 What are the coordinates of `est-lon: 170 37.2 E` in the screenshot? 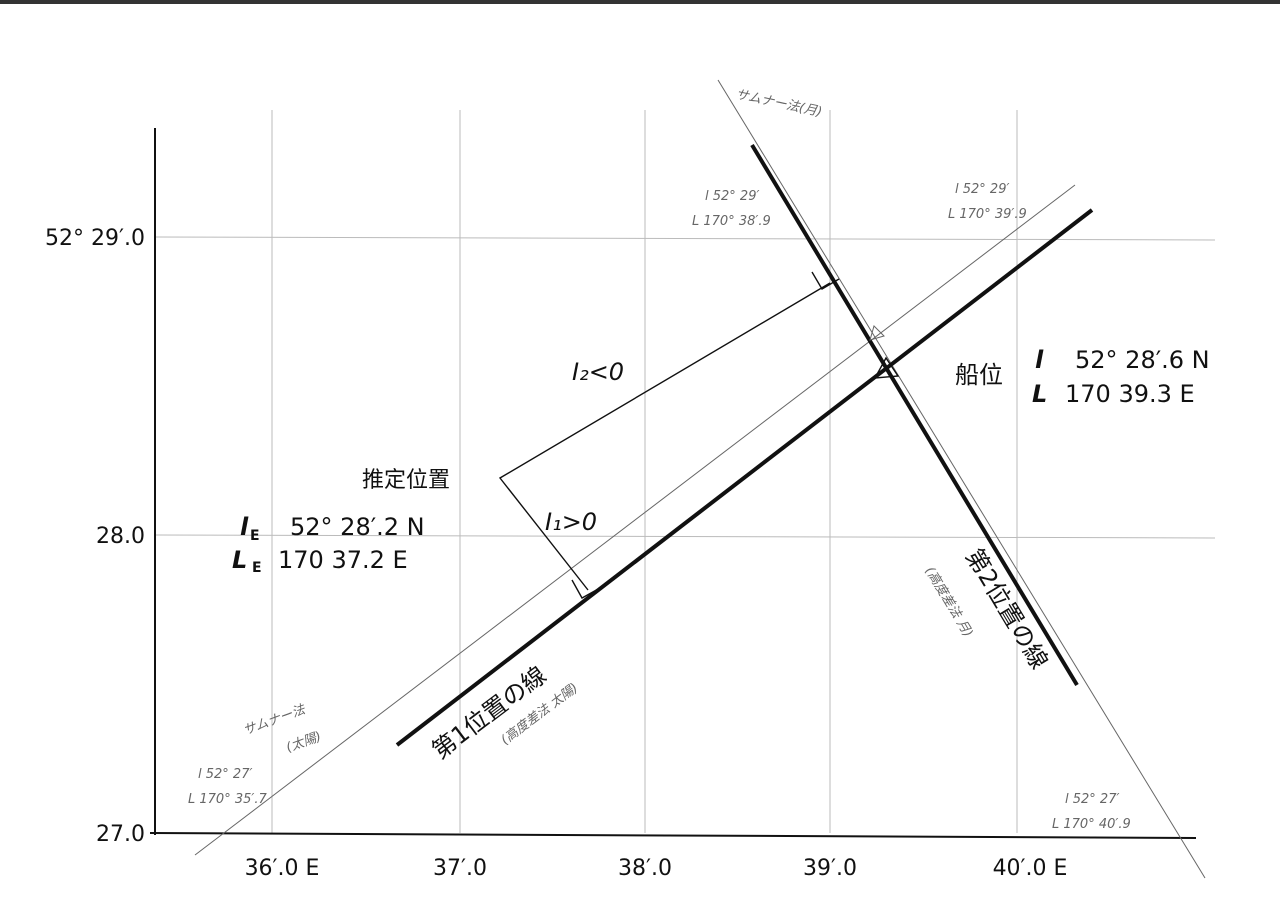 It's located at (343, 560).